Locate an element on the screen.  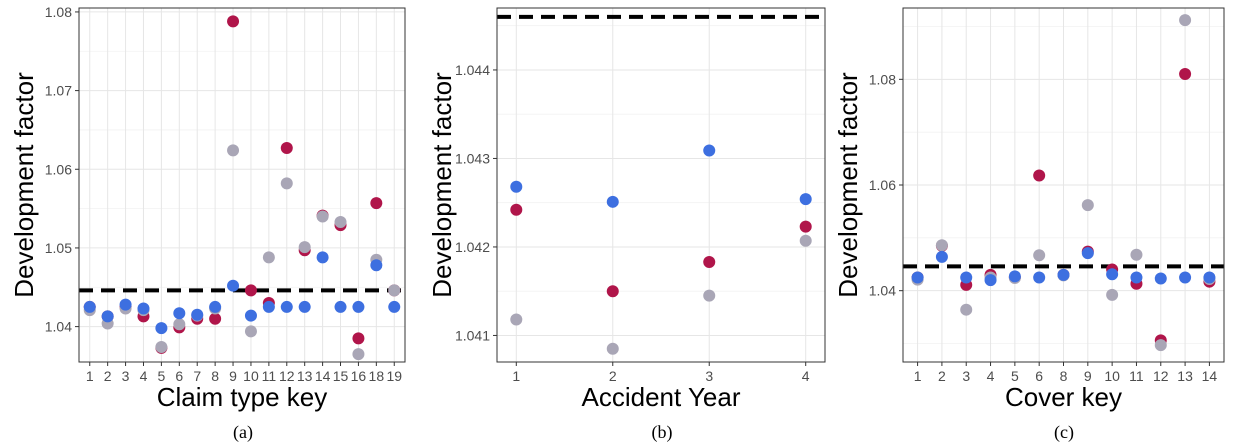
y-tick-label: 1.041 is located at coordinates (472, 335).